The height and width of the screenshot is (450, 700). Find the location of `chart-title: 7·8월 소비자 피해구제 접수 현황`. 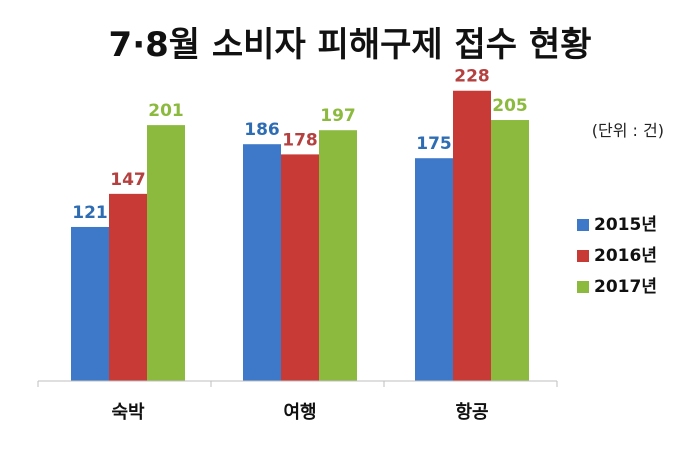

chart-title: 7·8월 소비자 피해구제 접수 현황 is located at coordinates (350, 45).